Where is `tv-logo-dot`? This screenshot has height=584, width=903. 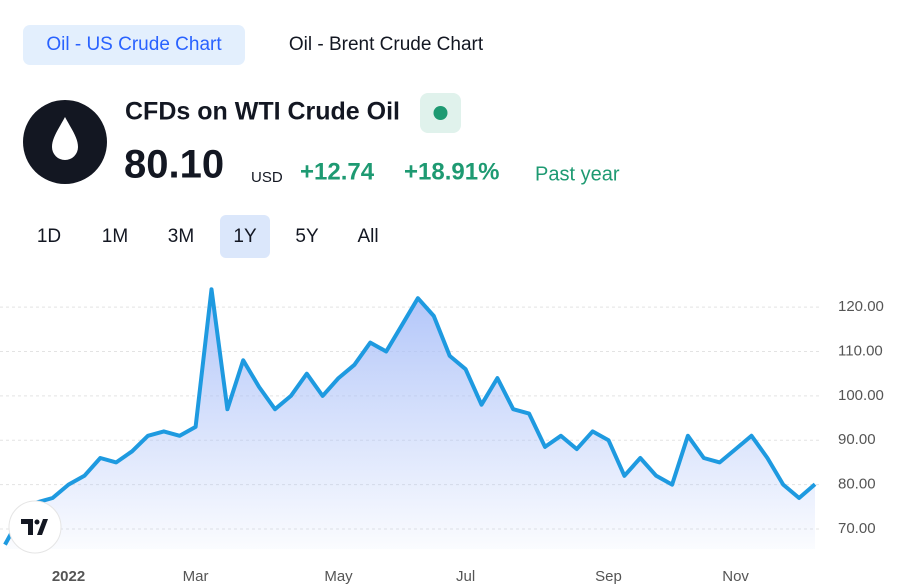 tv-logo-dot is located at coordinates (37, 522).